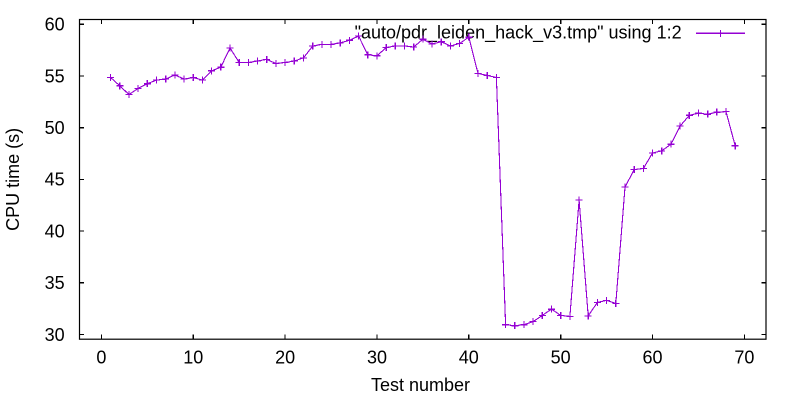 The image size is (800, 405). I want to click on svg-text:"auto/pdr_leiden_hack_v3.tmp": "auto/pdr_leiden_hack_v3.tmp" using 1:2, so click(518, 33).